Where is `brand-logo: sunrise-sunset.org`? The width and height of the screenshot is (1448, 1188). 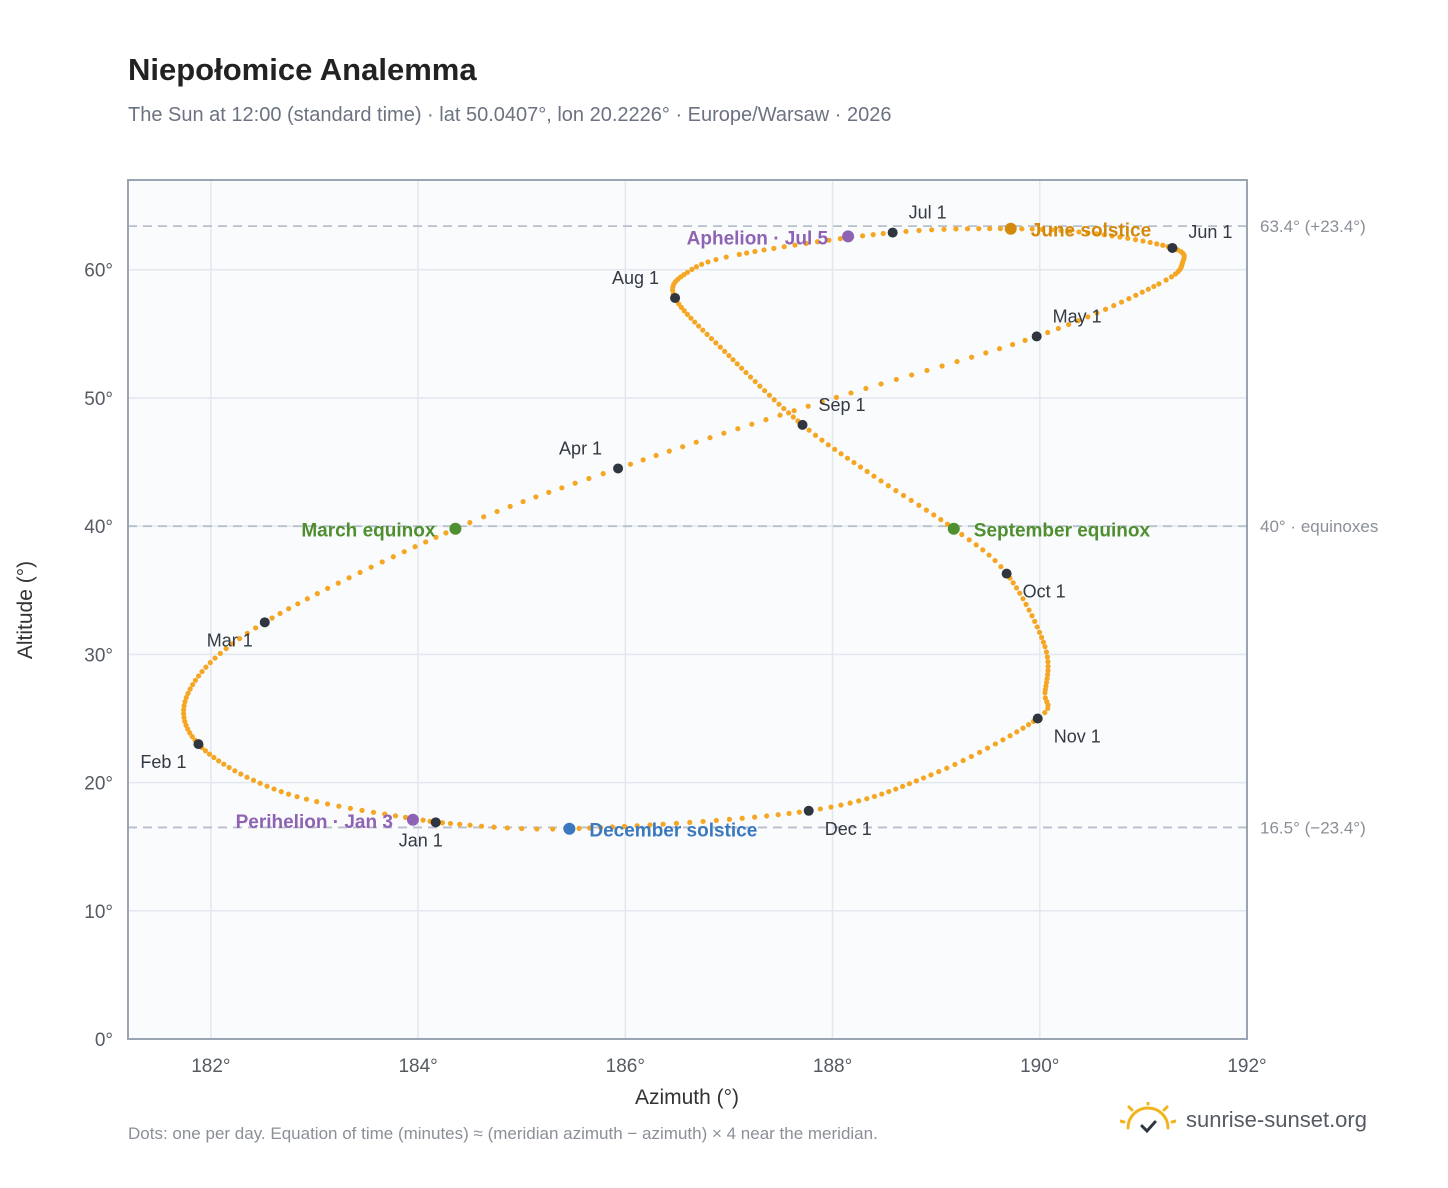
brand-logo: sunrise-sunset.org is located at coordinates (1243, 1120).